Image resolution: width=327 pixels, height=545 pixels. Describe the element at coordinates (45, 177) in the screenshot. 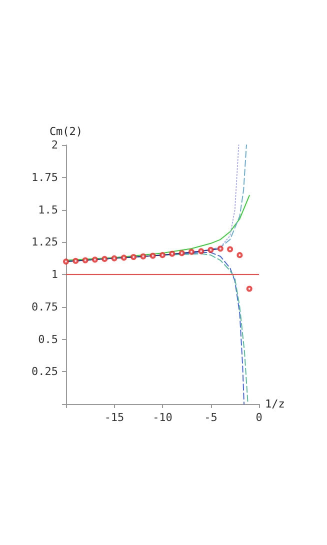

I see `y-tick-label: 1.75` at that location.